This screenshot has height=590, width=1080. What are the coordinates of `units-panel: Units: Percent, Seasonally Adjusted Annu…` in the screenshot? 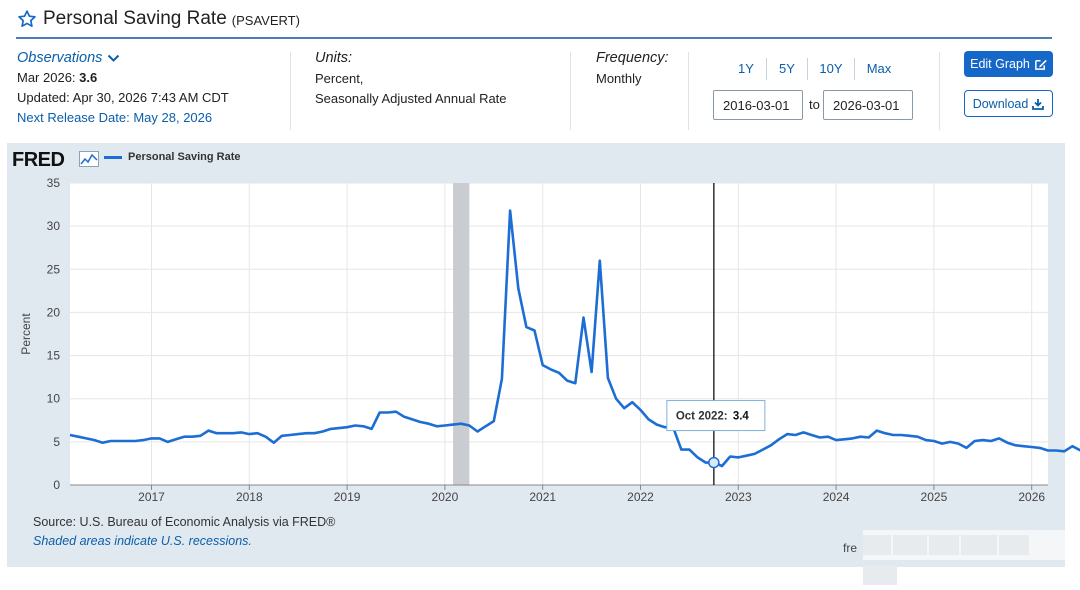 It's located at (411, 78).